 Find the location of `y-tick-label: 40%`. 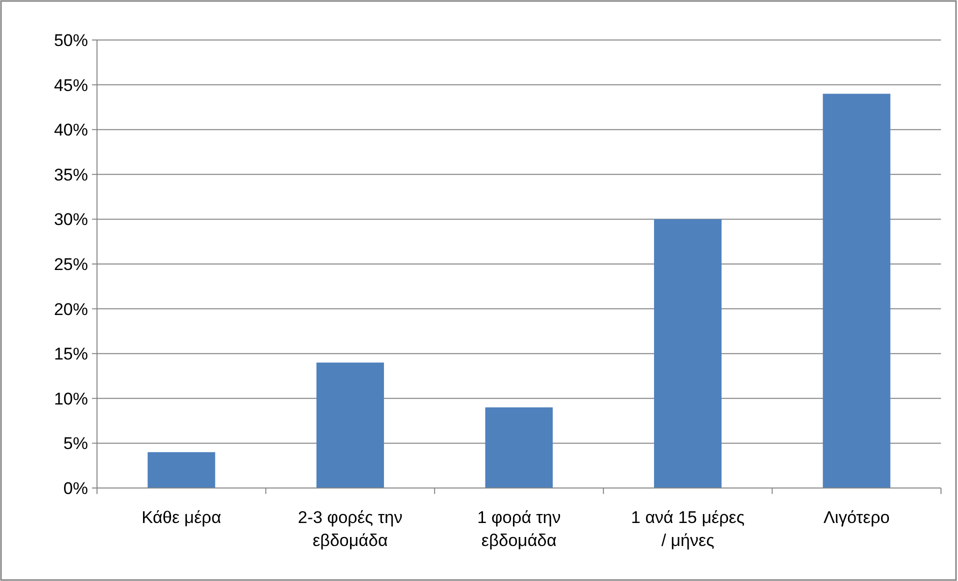

y-tick-label: 40% is located at coordinates (71, 130).